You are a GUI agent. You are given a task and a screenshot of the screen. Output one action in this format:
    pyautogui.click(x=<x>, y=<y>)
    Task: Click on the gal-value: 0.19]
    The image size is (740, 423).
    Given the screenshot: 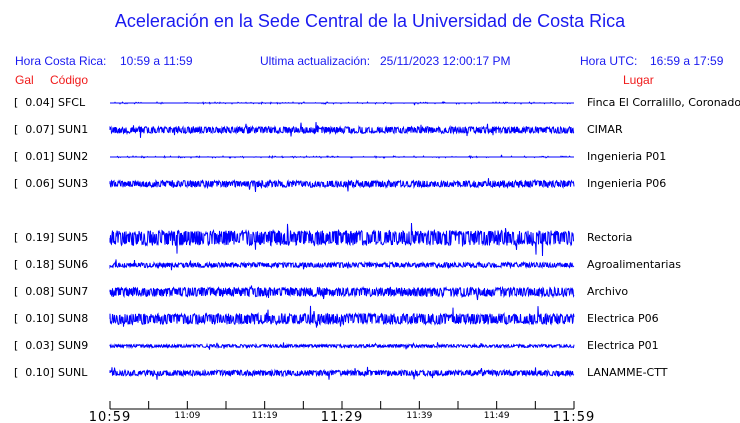 What is the action you would take?
    pyautogui.click(x=39, y=237)
    